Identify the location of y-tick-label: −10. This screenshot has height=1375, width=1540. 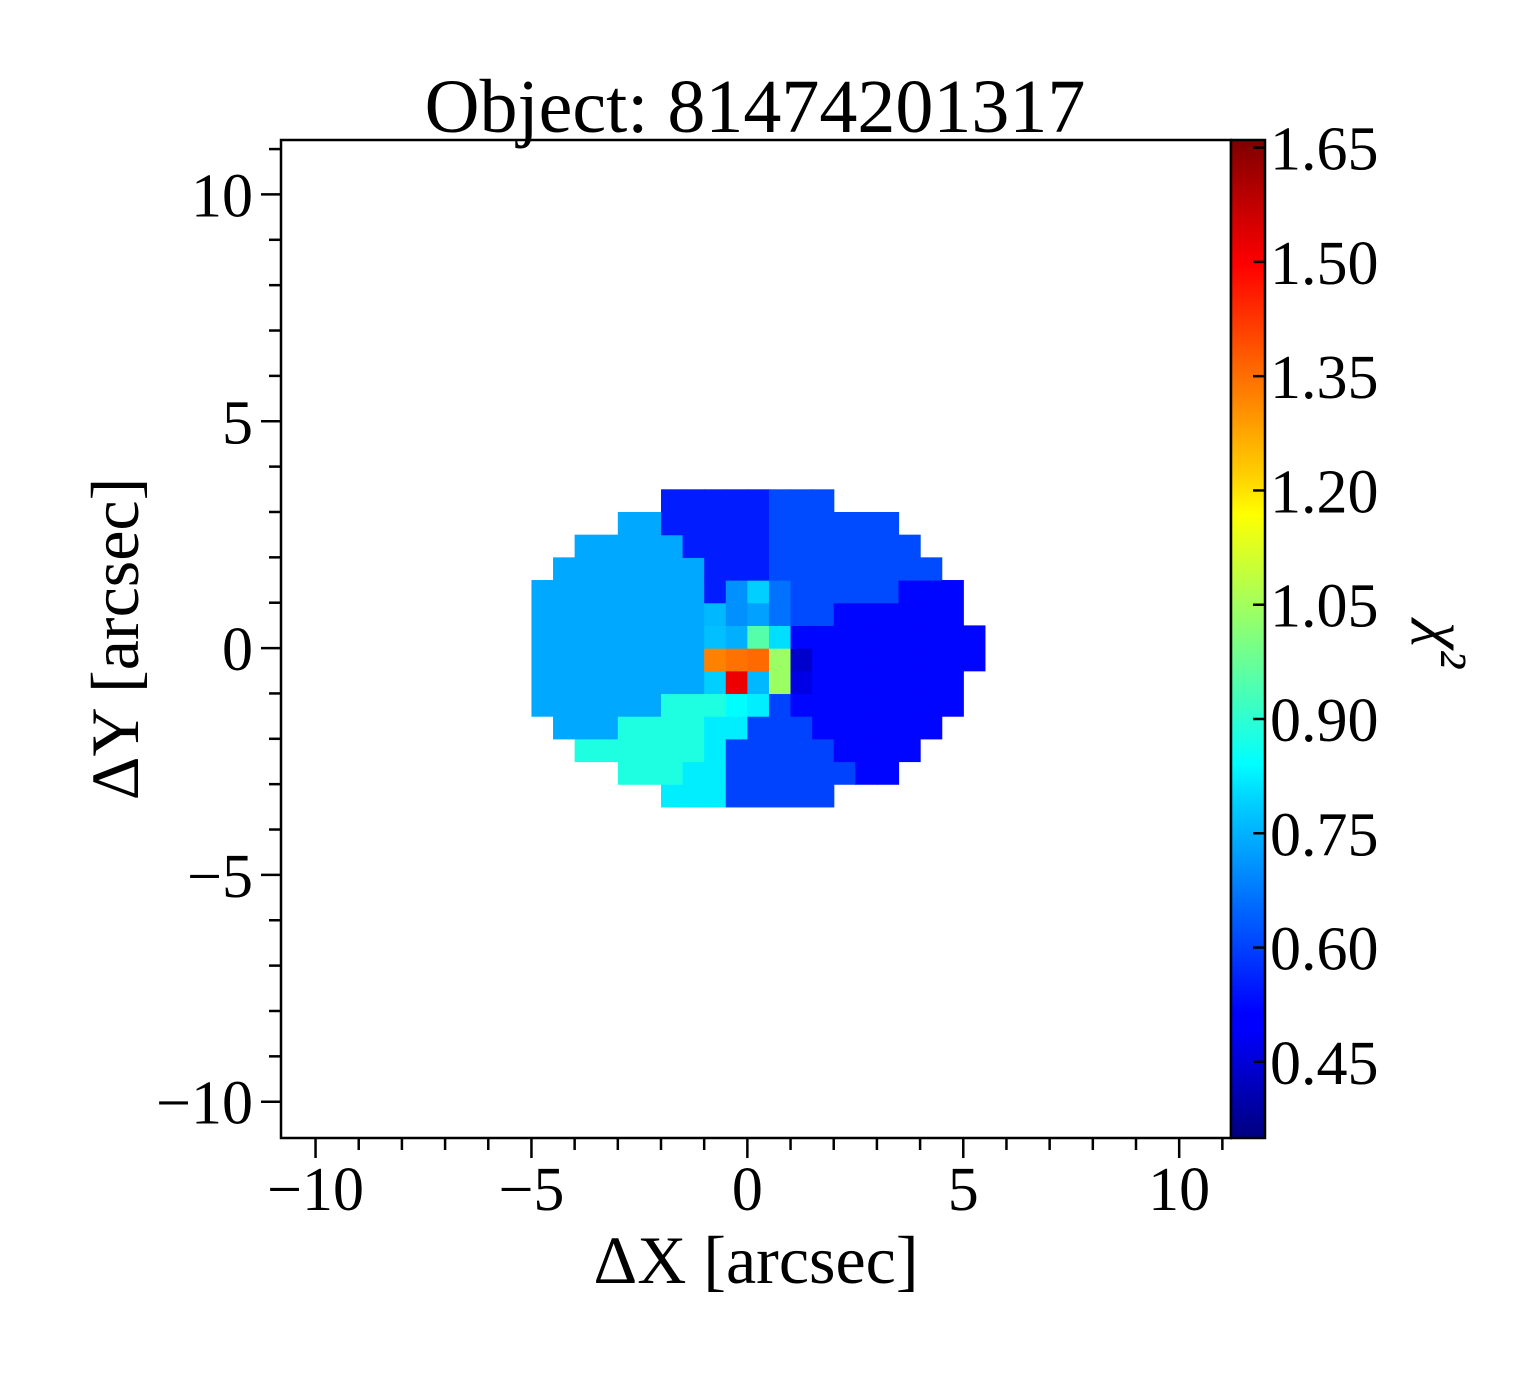
(204, 1104).